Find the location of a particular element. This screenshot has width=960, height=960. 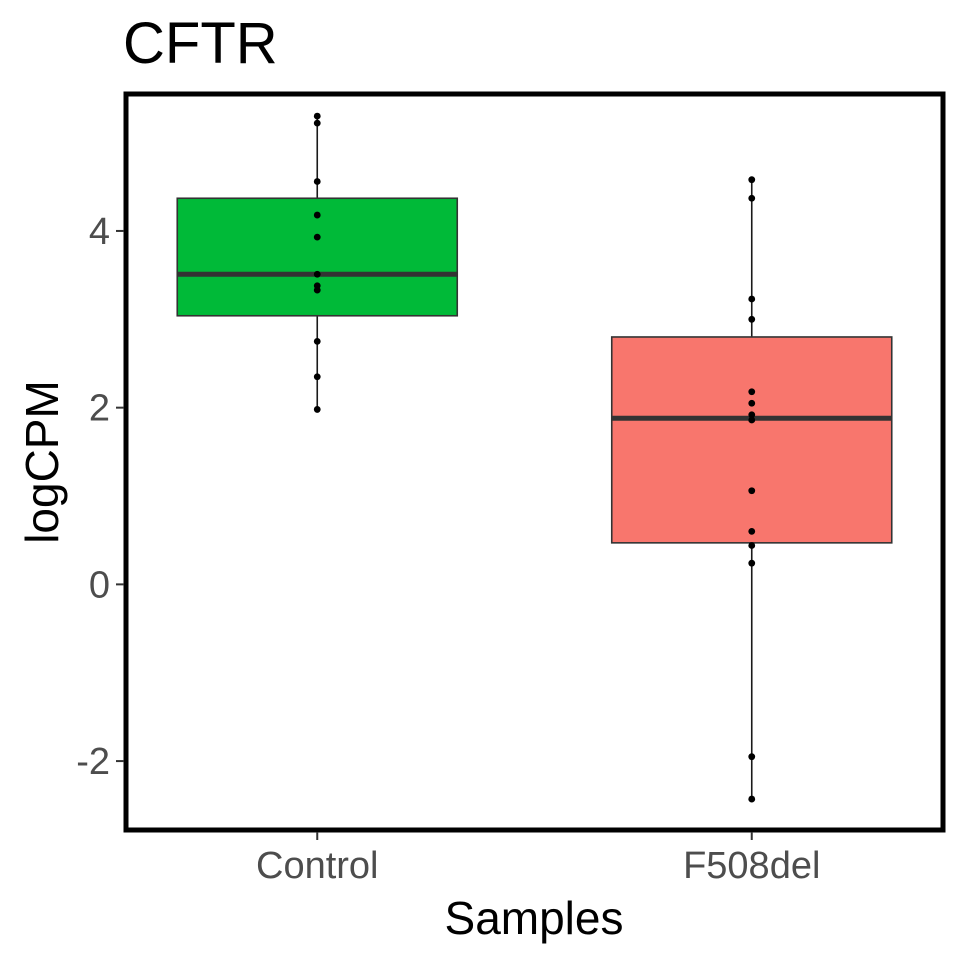

y-tick-label: 4 is located at coordinates (99, 232).